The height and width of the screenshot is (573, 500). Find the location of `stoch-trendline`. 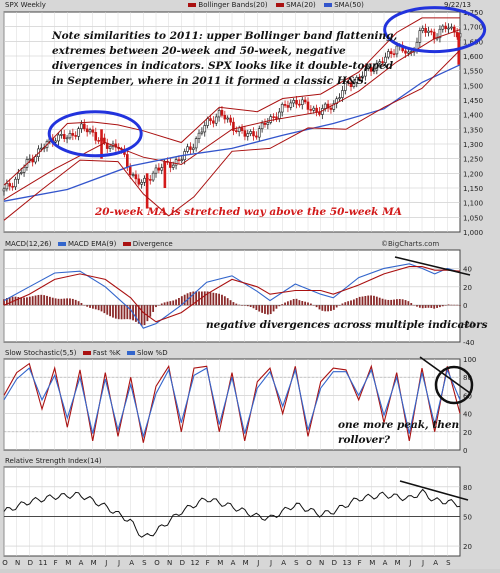

stoch-trendline is located at coordinates (445, 375).